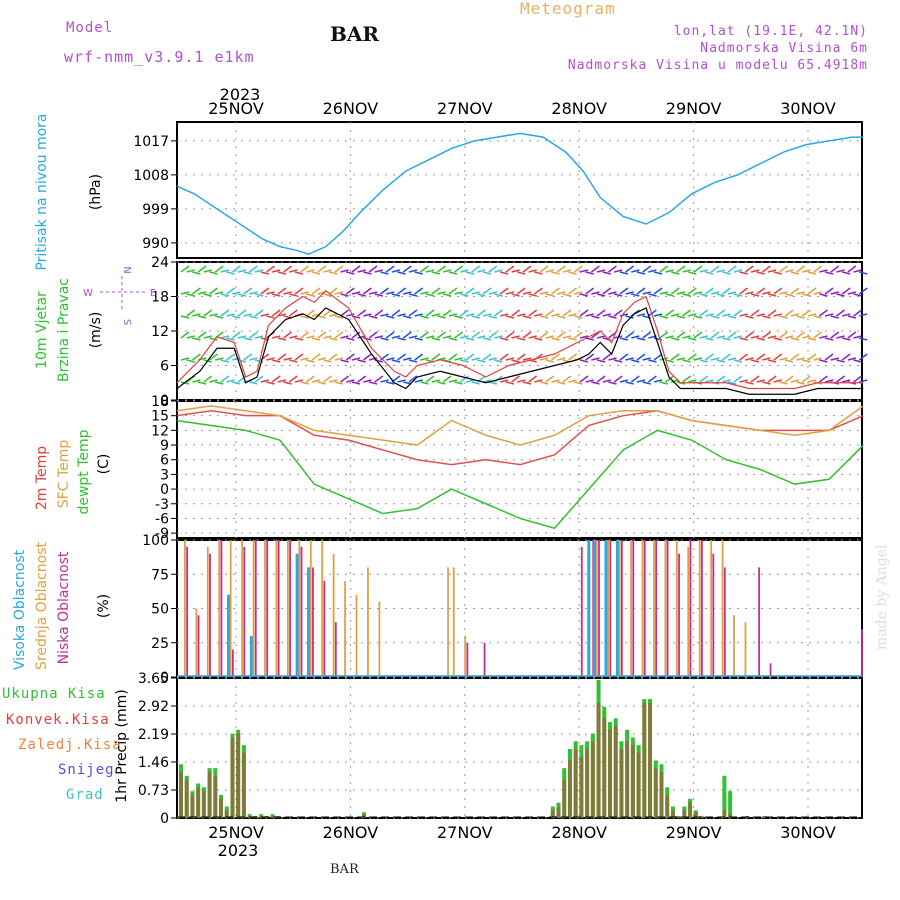 The image size is (900, 900). What do you see at coordinates (153, 679) in the screenshot?
I see `ytick-label: 3.65` at bounding box center [153, 679].